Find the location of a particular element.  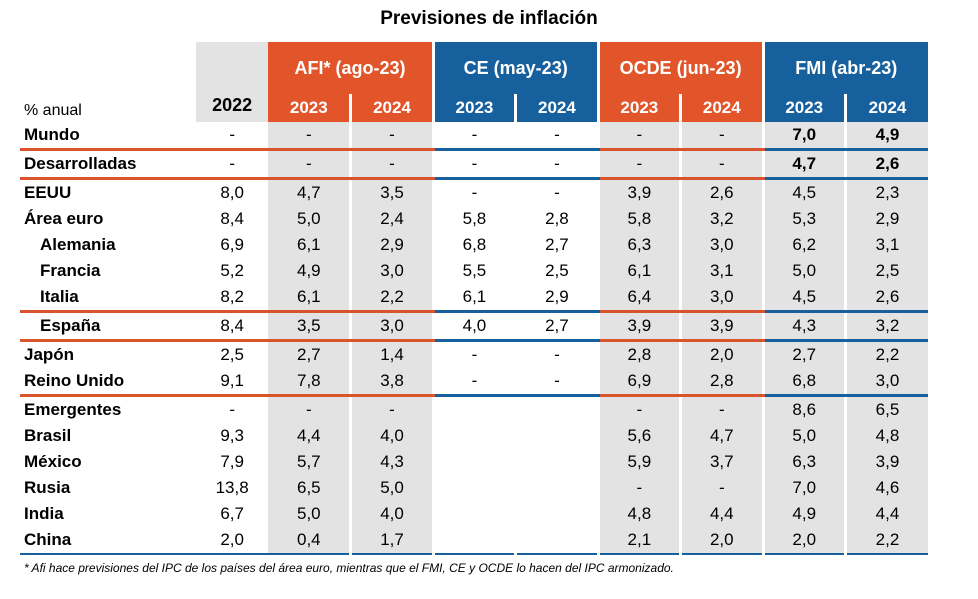

row-label: Rusia is located at coordinates (47, 487).